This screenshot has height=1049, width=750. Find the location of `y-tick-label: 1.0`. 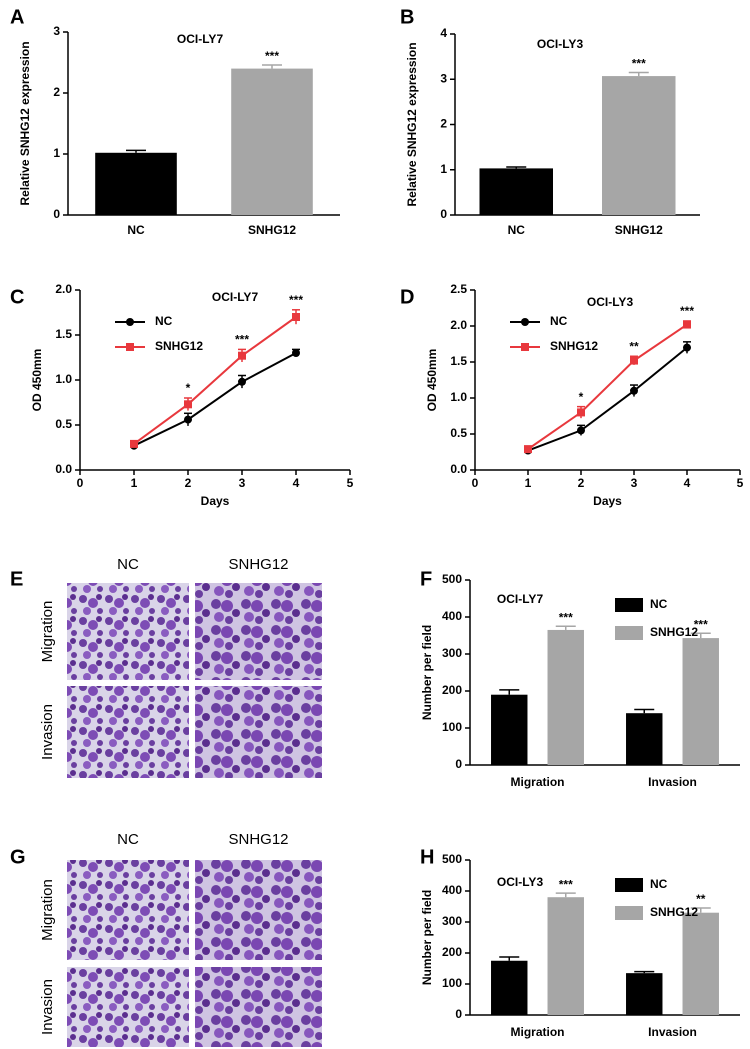

y-tick-label: 1.0 is located at coordinates (63, 379).